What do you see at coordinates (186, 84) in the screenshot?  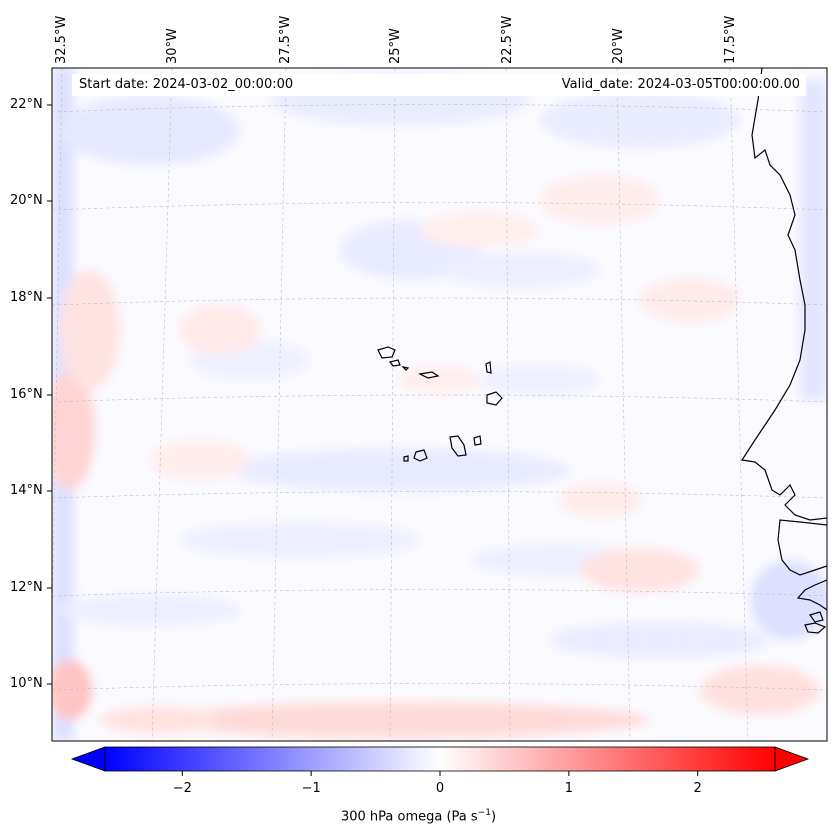 I see `start-date-label: Start date: 2024-03-02_00:00:00` at bounding box center [186, 84].